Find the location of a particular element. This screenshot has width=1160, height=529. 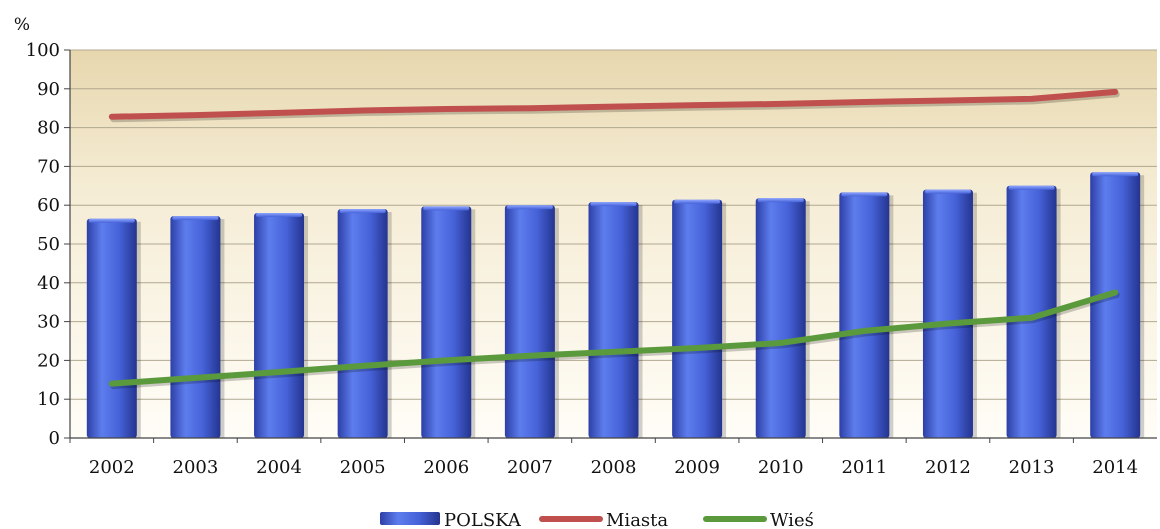

y-axis-tick-labels: 0 10 20 30 40 50 60 70 80 90 100 is located at coordinates (43, 244).